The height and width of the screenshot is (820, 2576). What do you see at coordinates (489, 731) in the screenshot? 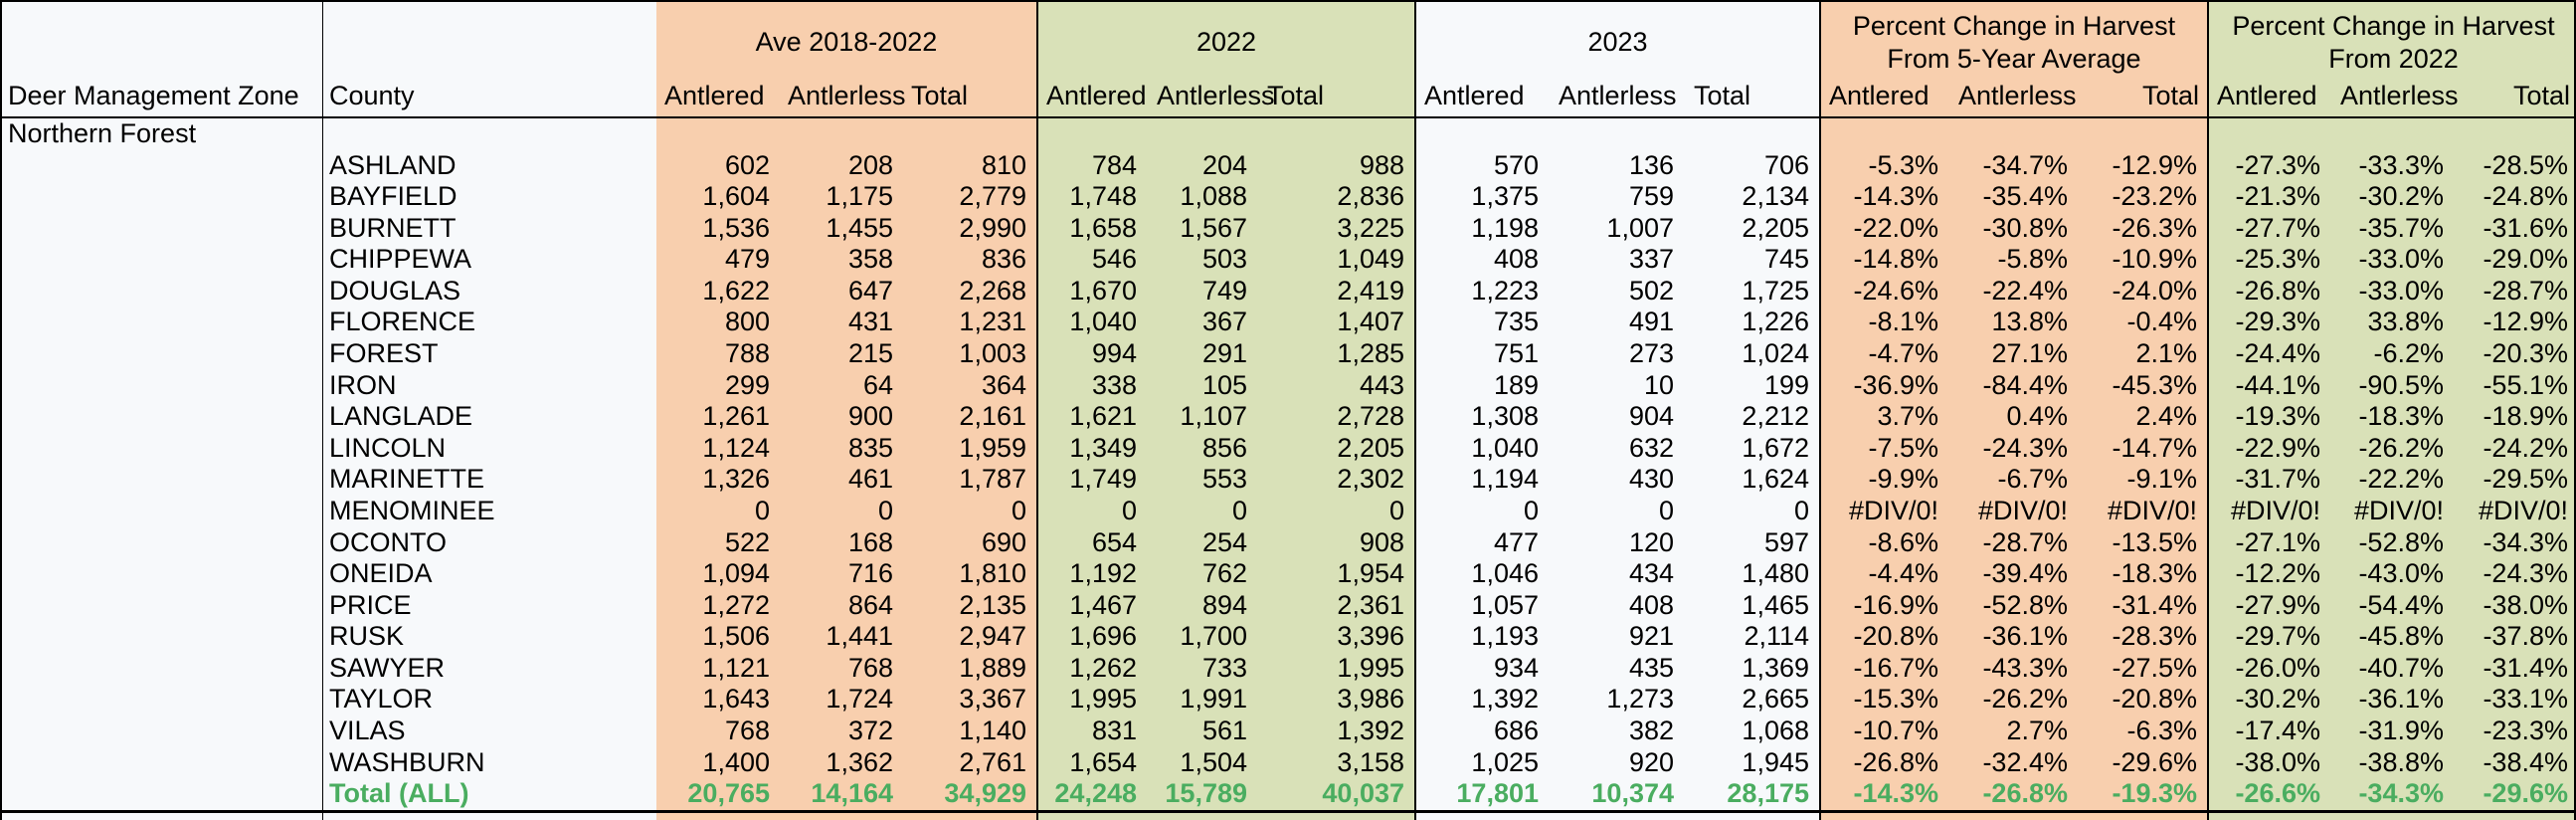
I see `county-cell: VILAS` at bounding box center [489, 731].